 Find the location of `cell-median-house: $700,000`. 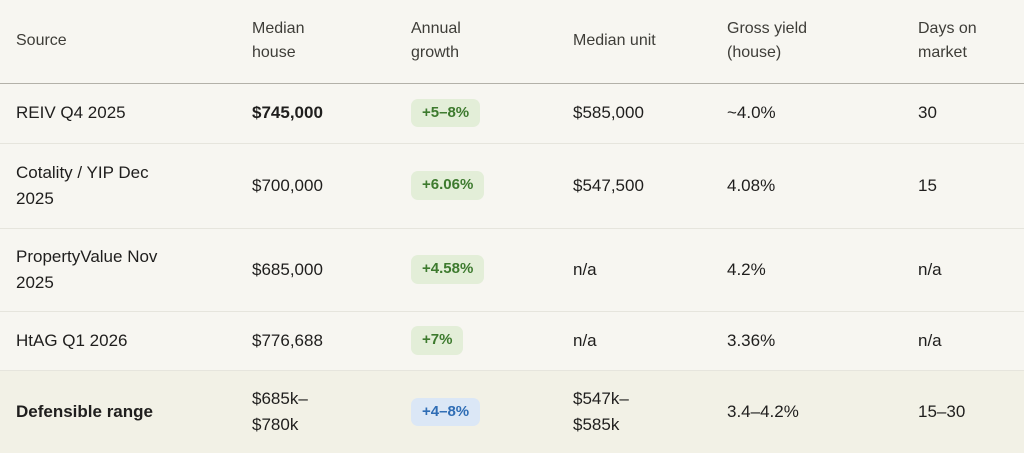

cell-median-house: $700,000 is located at coordinates (331, 186).